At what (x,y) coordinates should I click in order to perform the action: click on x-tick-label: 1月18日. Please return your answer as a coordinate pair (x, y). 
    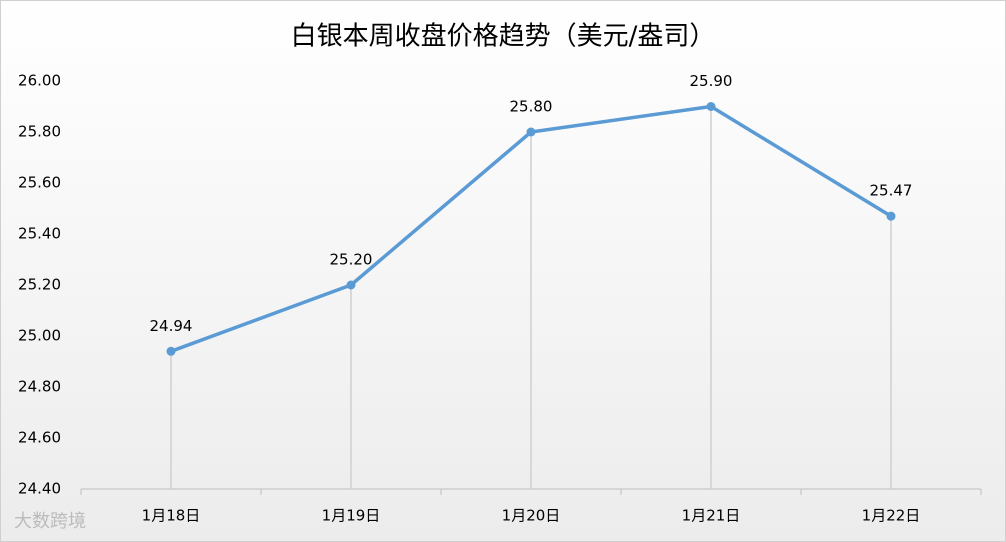
    Looking at the image, I should click on (171, 516).